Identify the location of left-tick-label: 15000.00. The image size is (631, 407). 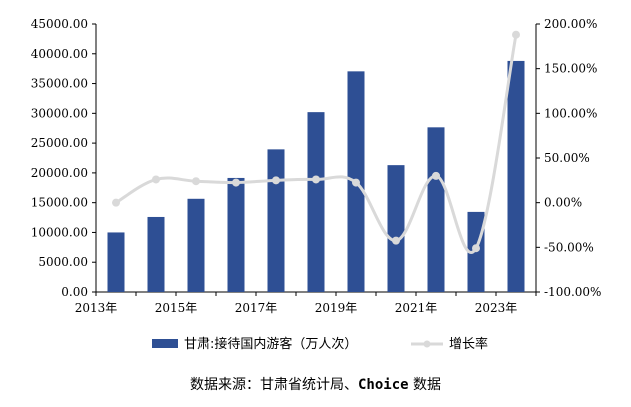
(59, 203).